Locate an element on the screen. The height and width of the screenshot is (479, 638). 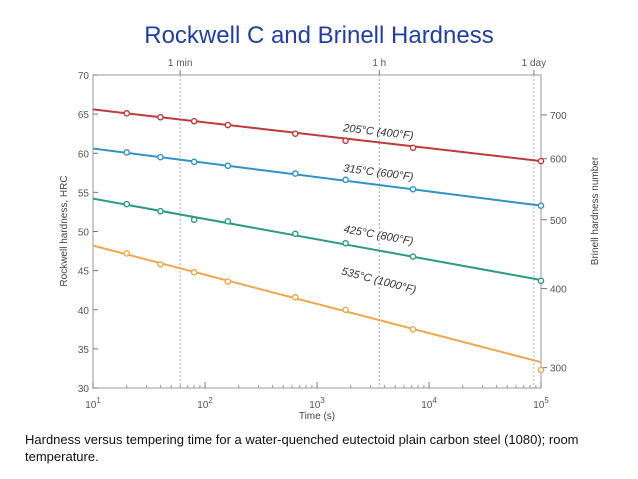
top-tick-label-0: 1 min is located at coordinates (180, 63).